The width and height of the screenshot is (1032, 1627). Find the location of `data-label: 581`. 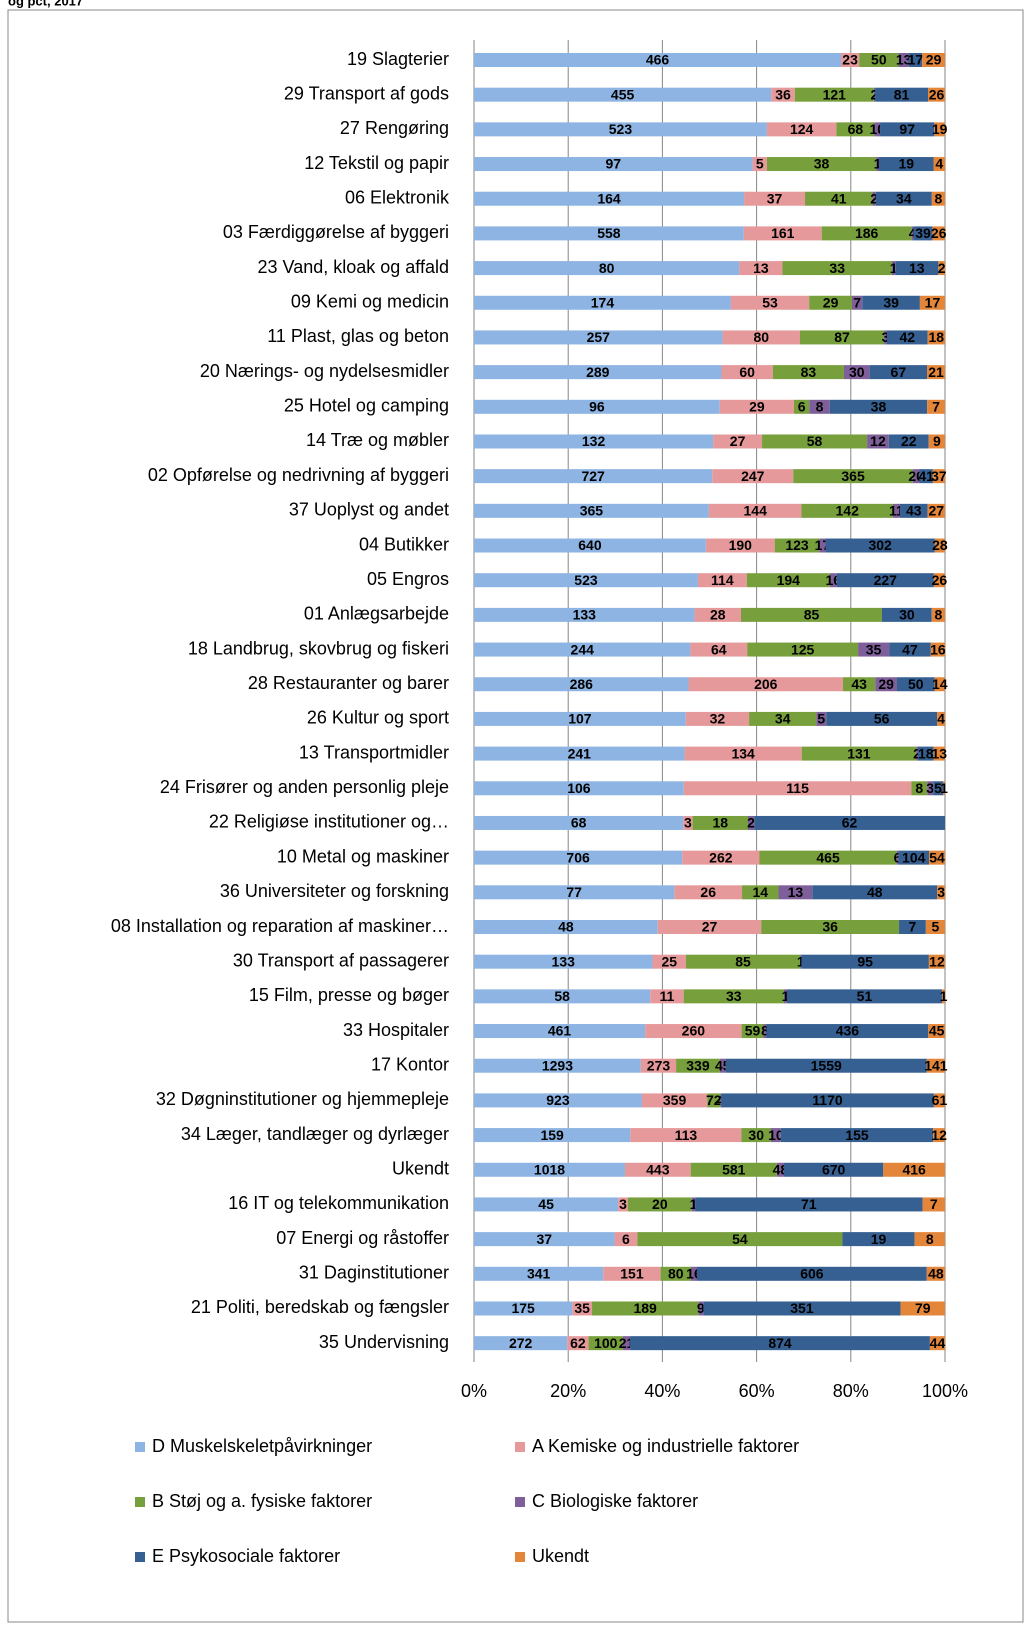

data-label: 581 is located at coordinates (734, 1169).